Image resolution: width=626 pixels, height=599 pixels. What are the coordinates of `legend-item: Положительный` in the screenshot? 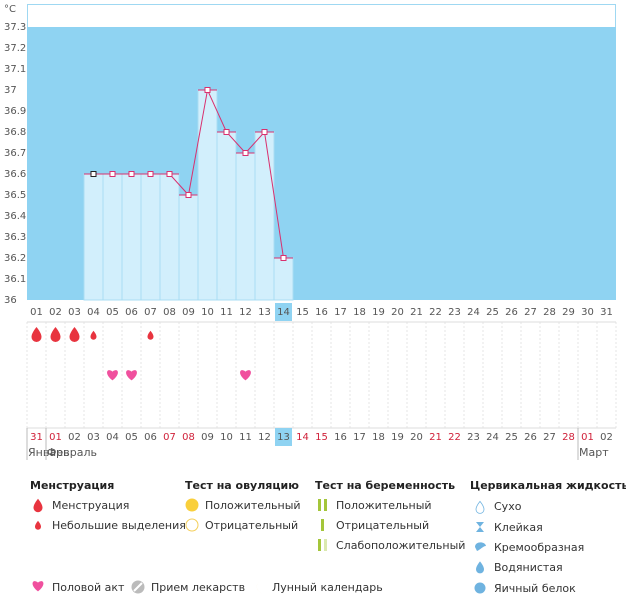 It's located at (384, 505).